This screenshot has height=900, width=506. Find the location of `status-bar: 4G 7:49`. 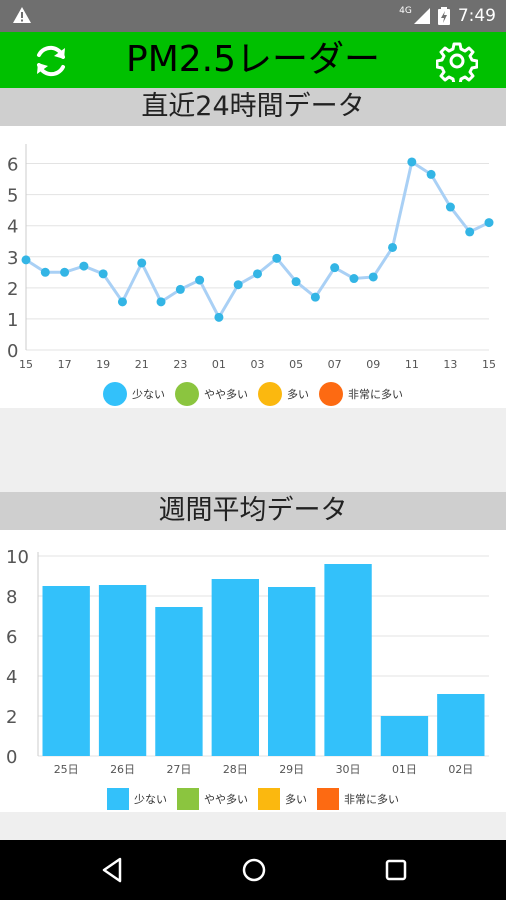

status-bar: 4G 7:49 is located at coordinates (253, 16).